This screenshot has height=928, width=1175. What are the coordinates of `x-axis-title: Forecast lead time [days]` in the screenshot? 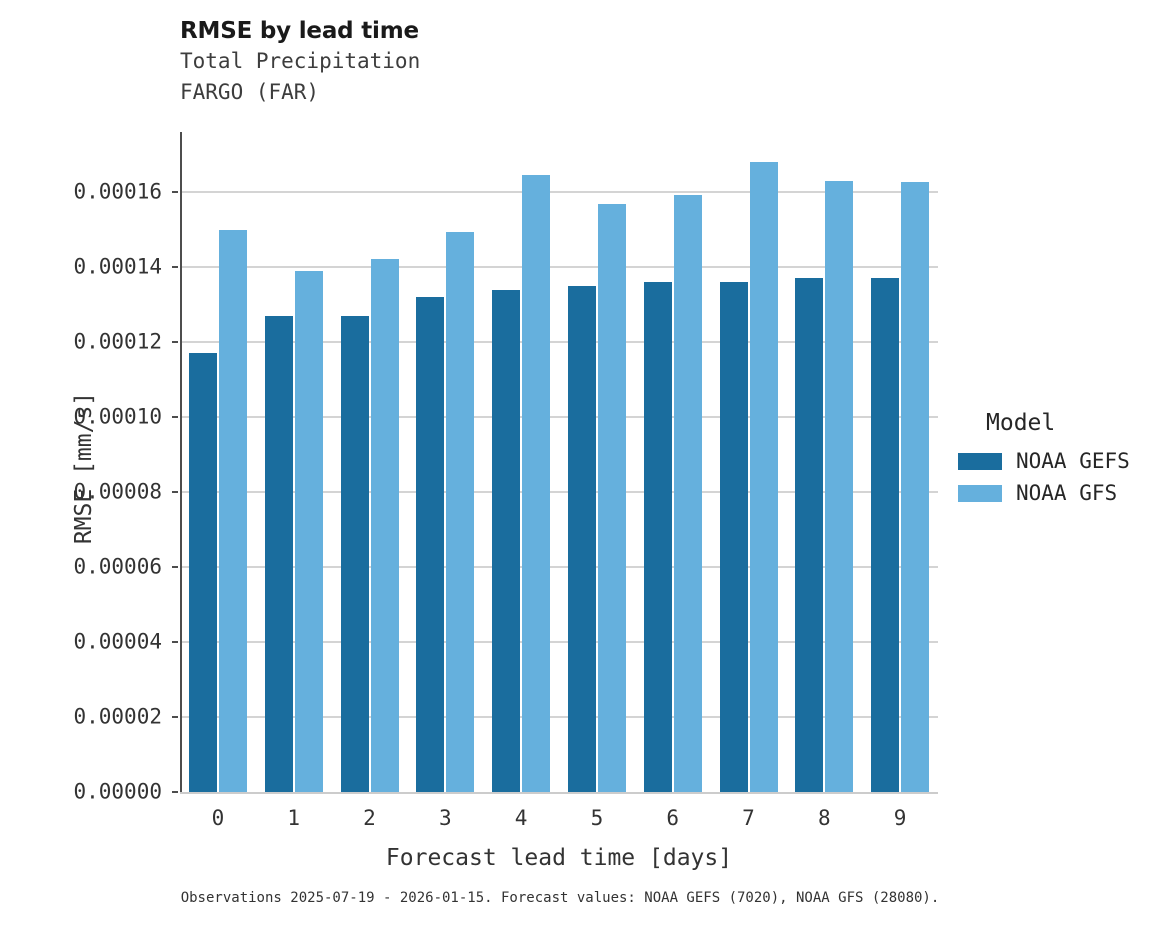 It's located at (559, 858).